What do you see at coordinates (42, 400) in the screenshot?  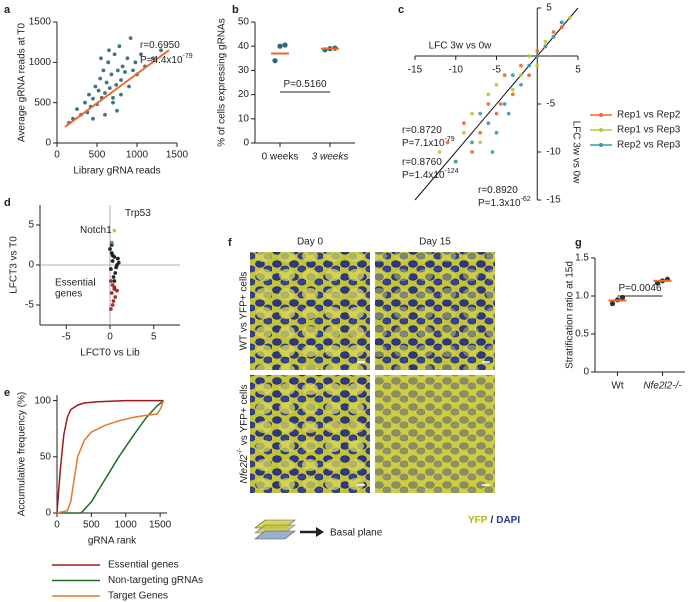 I see `y-tick-label: 100` at bounding box center [42, 400].